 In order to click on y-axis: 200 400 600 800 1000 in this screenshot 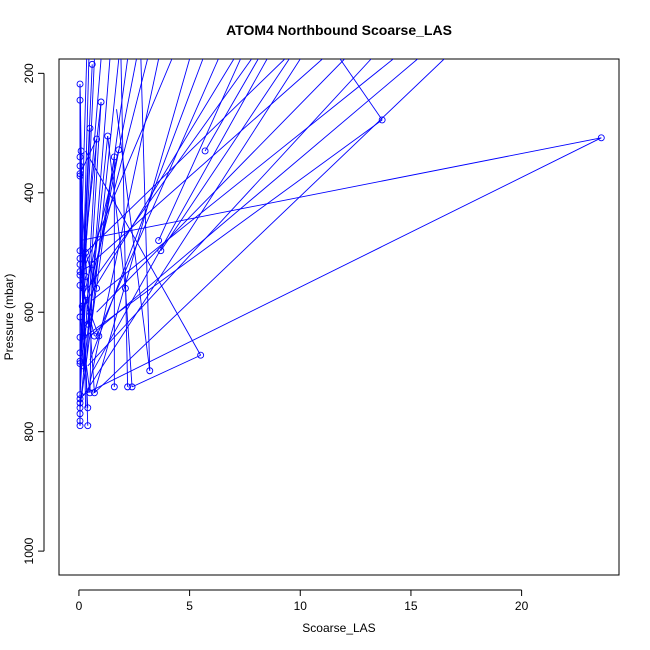, I will do `click(33, 313)`.